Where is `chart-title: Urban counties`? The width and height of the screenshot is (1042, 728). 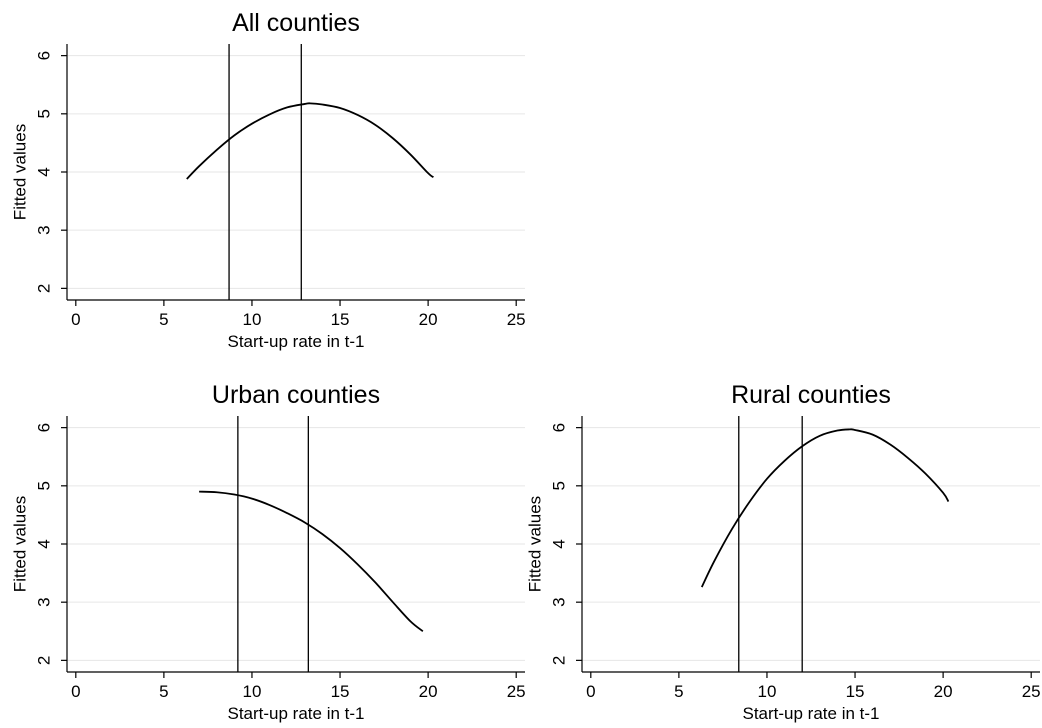
chart-title: Urban counties is located at coordinates (296, 395).